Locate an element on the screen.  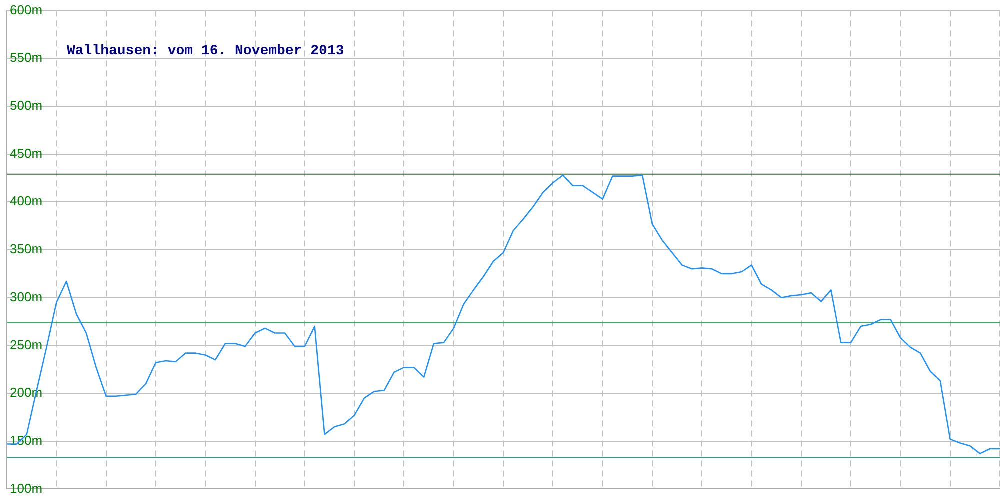
y-tick-label: 600m is located at coordinates (26, 10).